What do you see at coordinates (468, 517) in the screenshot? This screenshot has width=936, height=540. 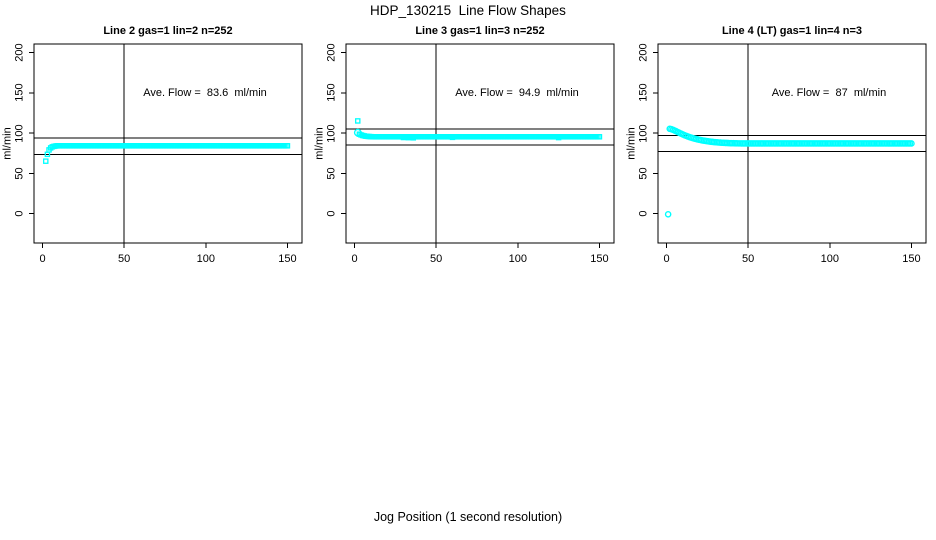 I see `x-axis-outer-label: Jog Position (1 second resolution)` at bounding box center [468, 517].